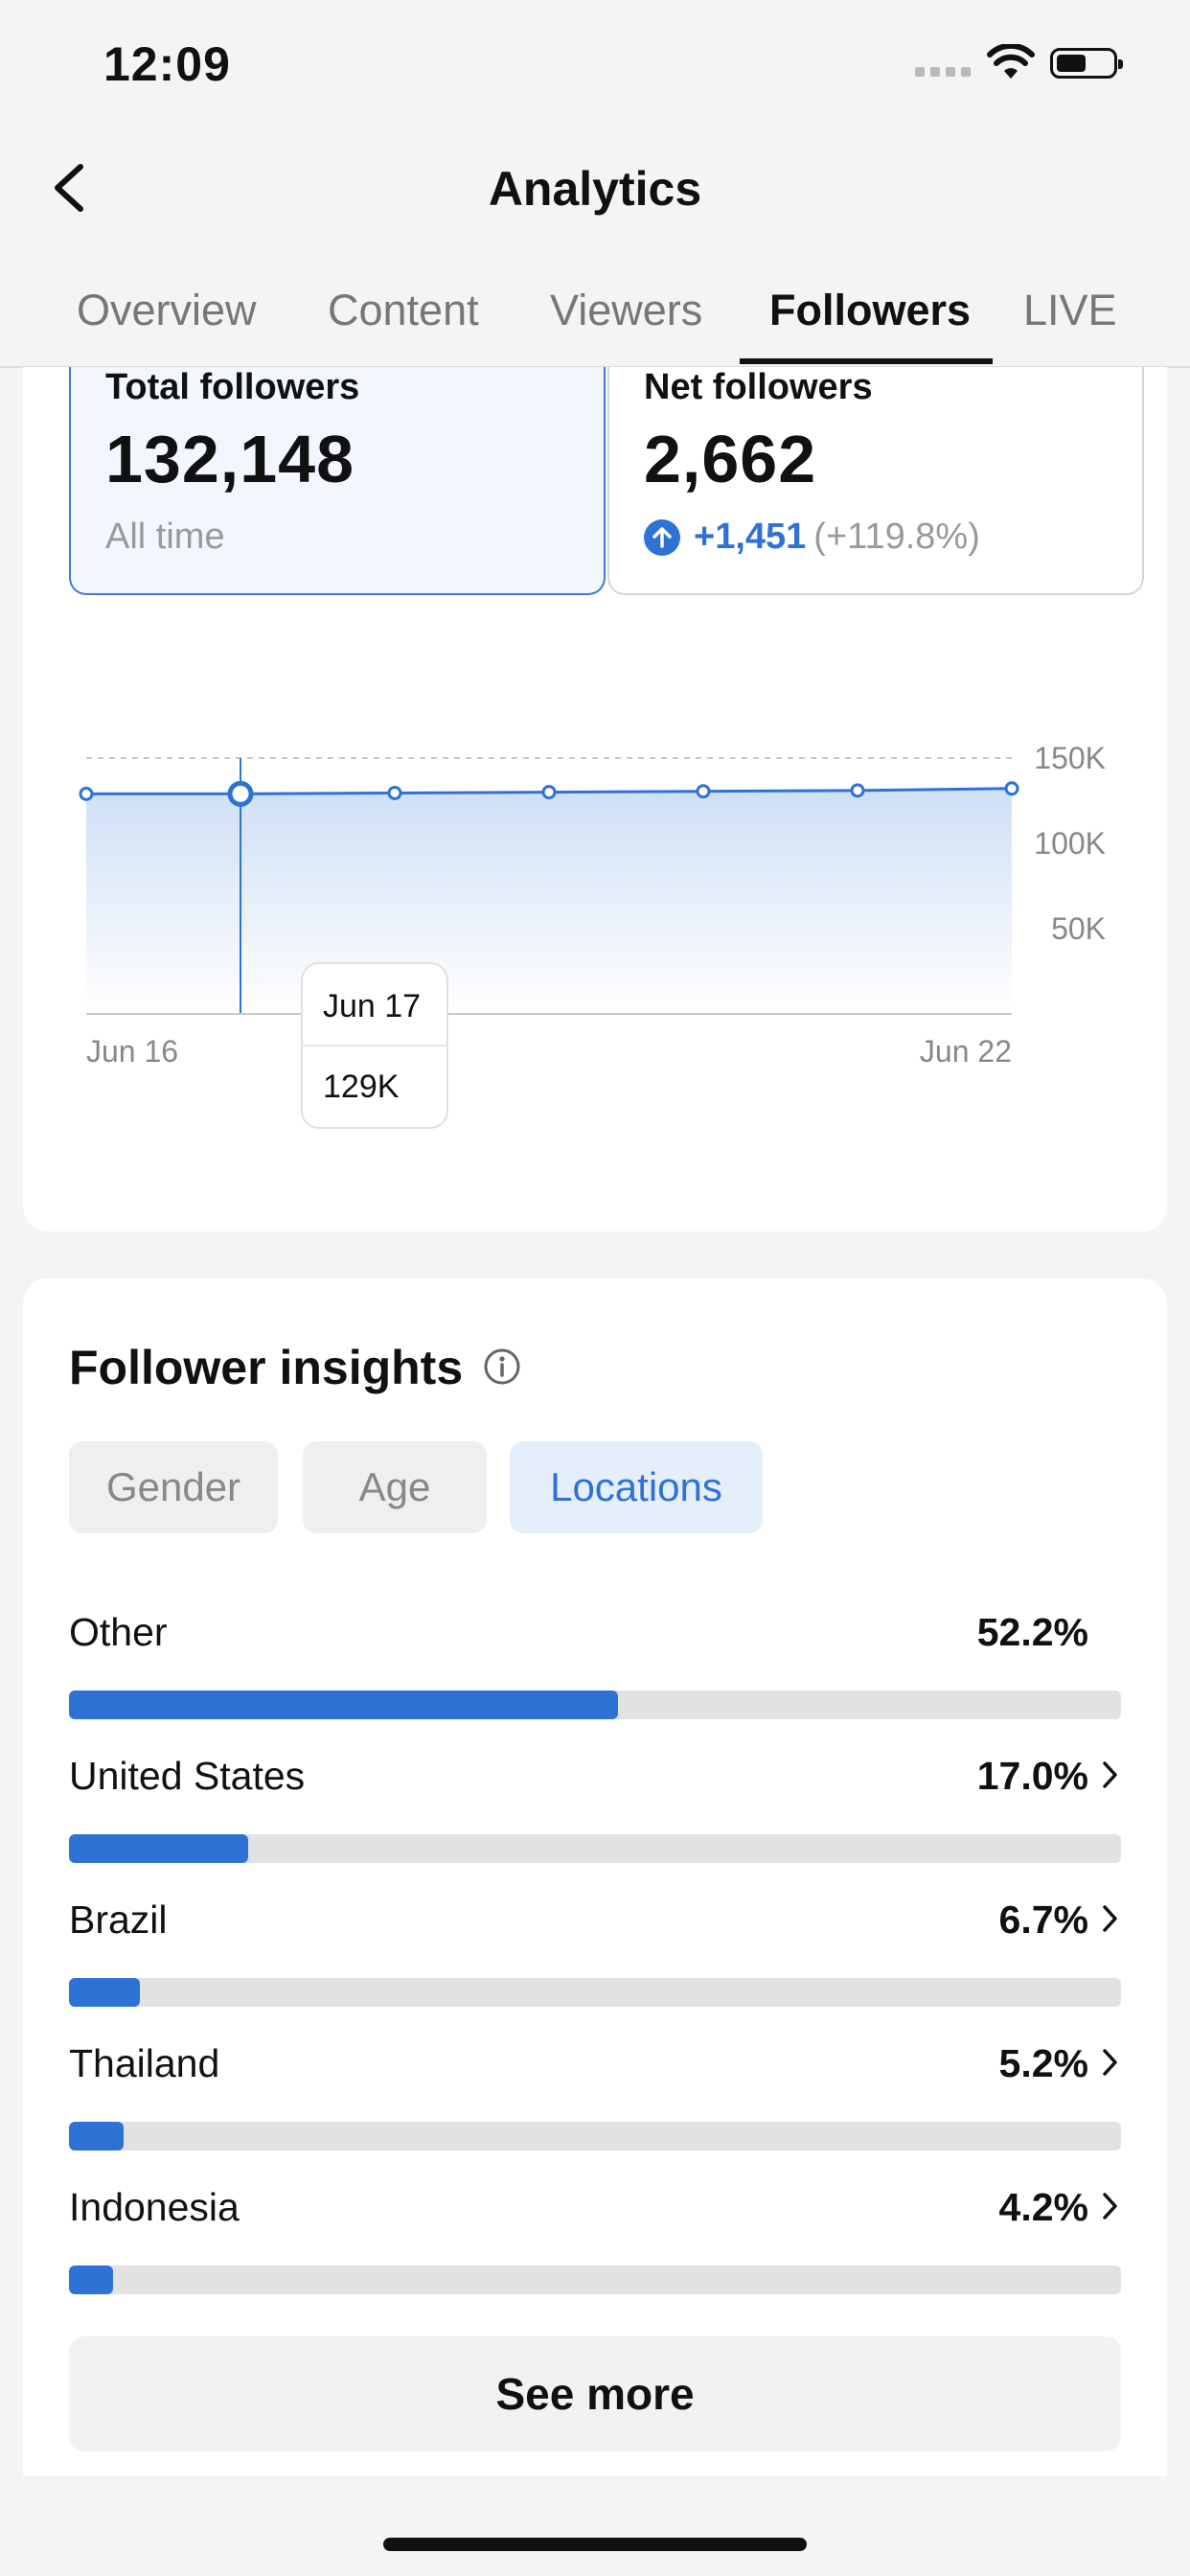 The image size is (1190, 2576). What do you see at coordinates (167, 64) in the screenshot?
I see `status-time: 12:09` at bounding box center [167, 64].